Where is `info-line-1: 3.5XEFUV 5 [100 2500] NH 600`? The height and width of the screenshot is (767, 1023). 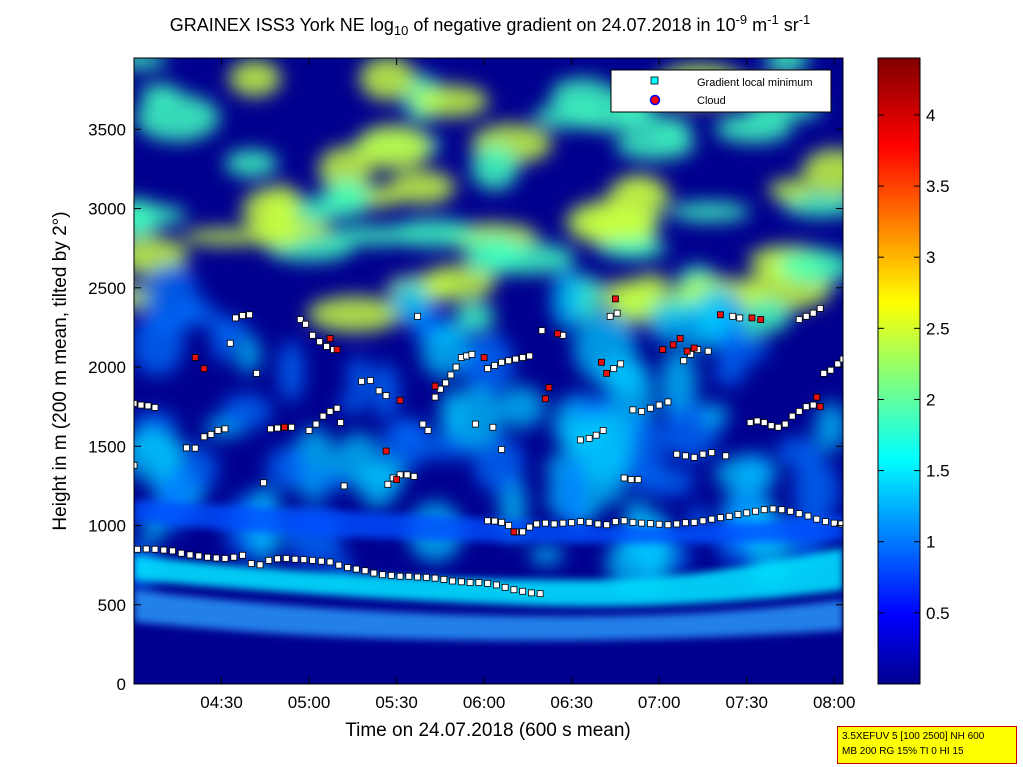
info-line-1: 3.5XEFUV 5 [100 2500] NH 600 is located at coordinates (913, 736).